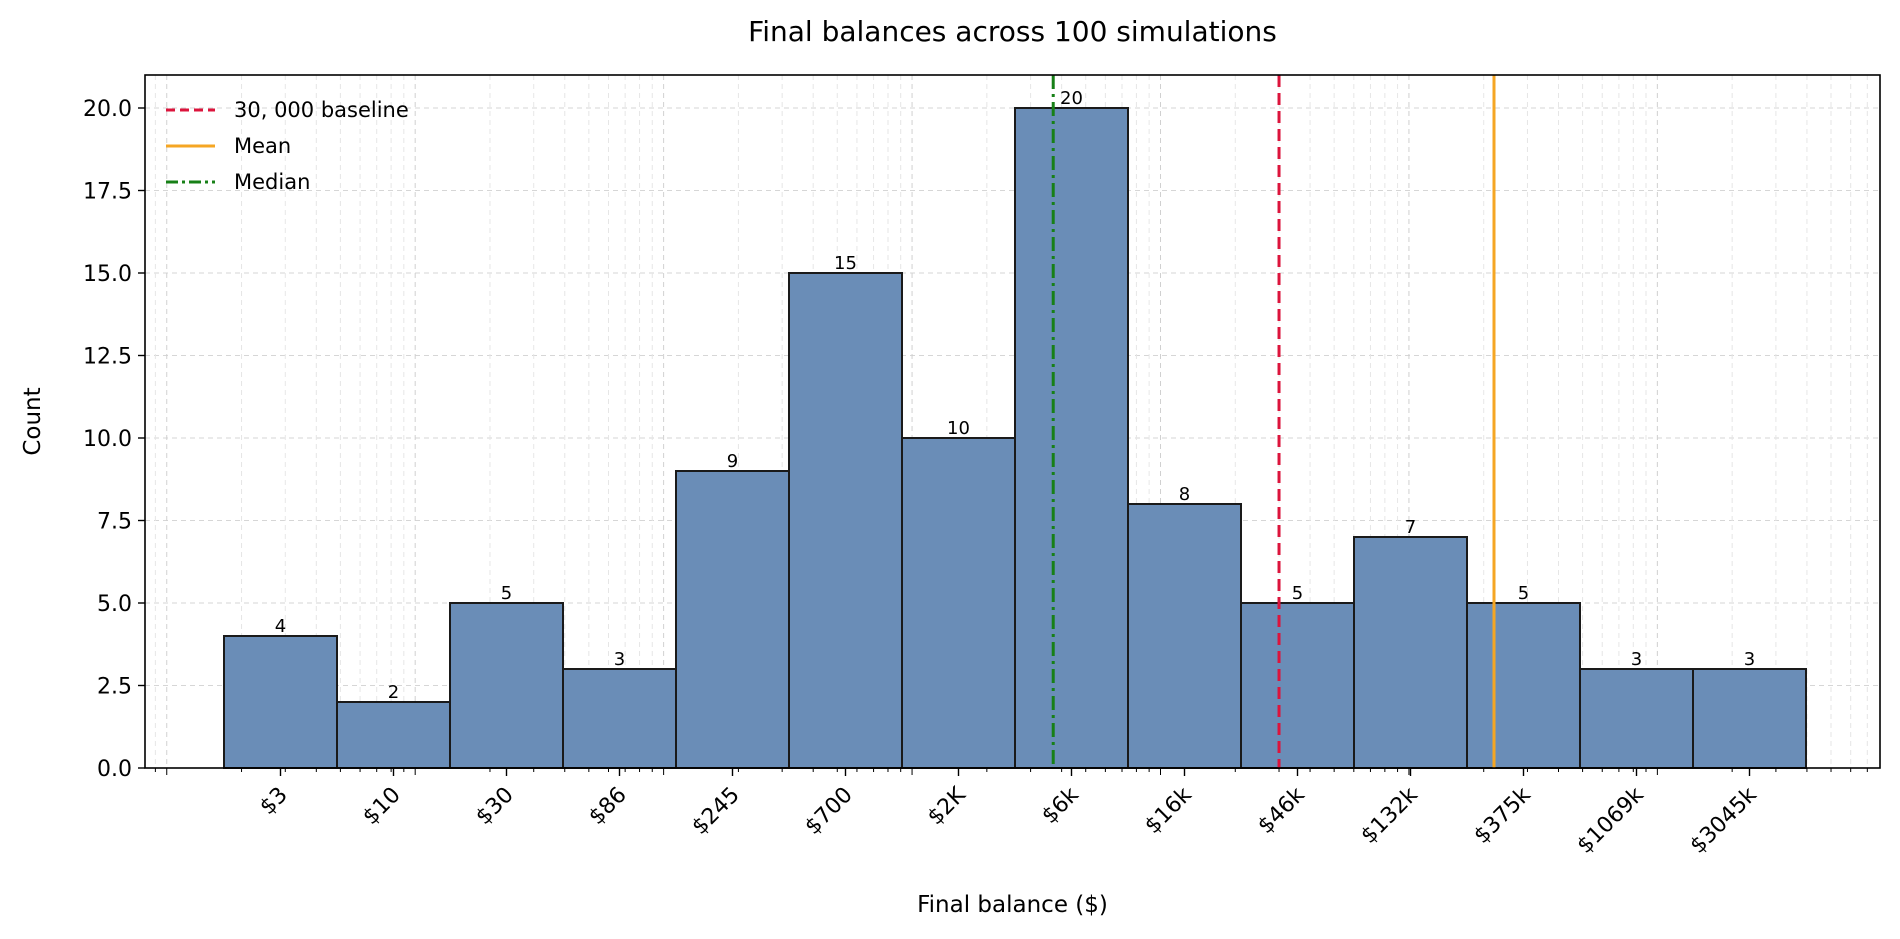 The image size is (1900, 939). I want to click on y-tick-label: 2.5, so click(114, 687).